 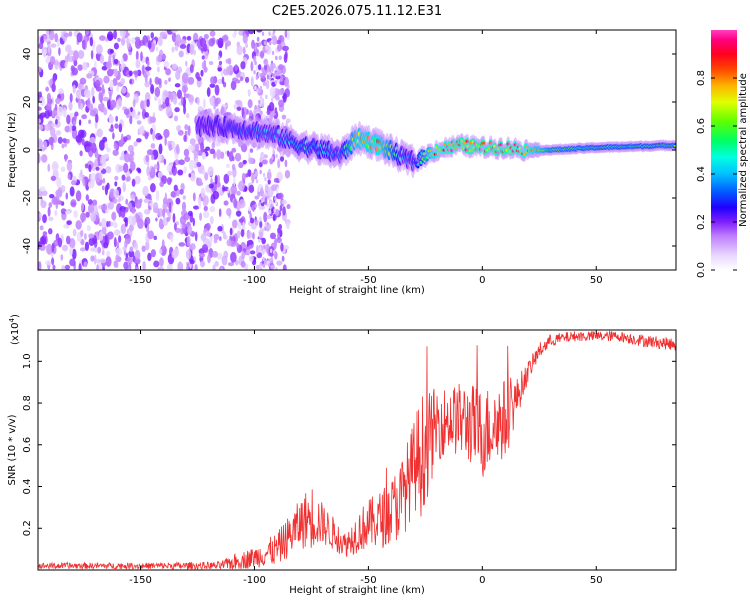 What do you see at coordinates (701, 78) in the screenshot?
I see `colorbar-tick-label: 0.8` at bounding box center [701, 78].